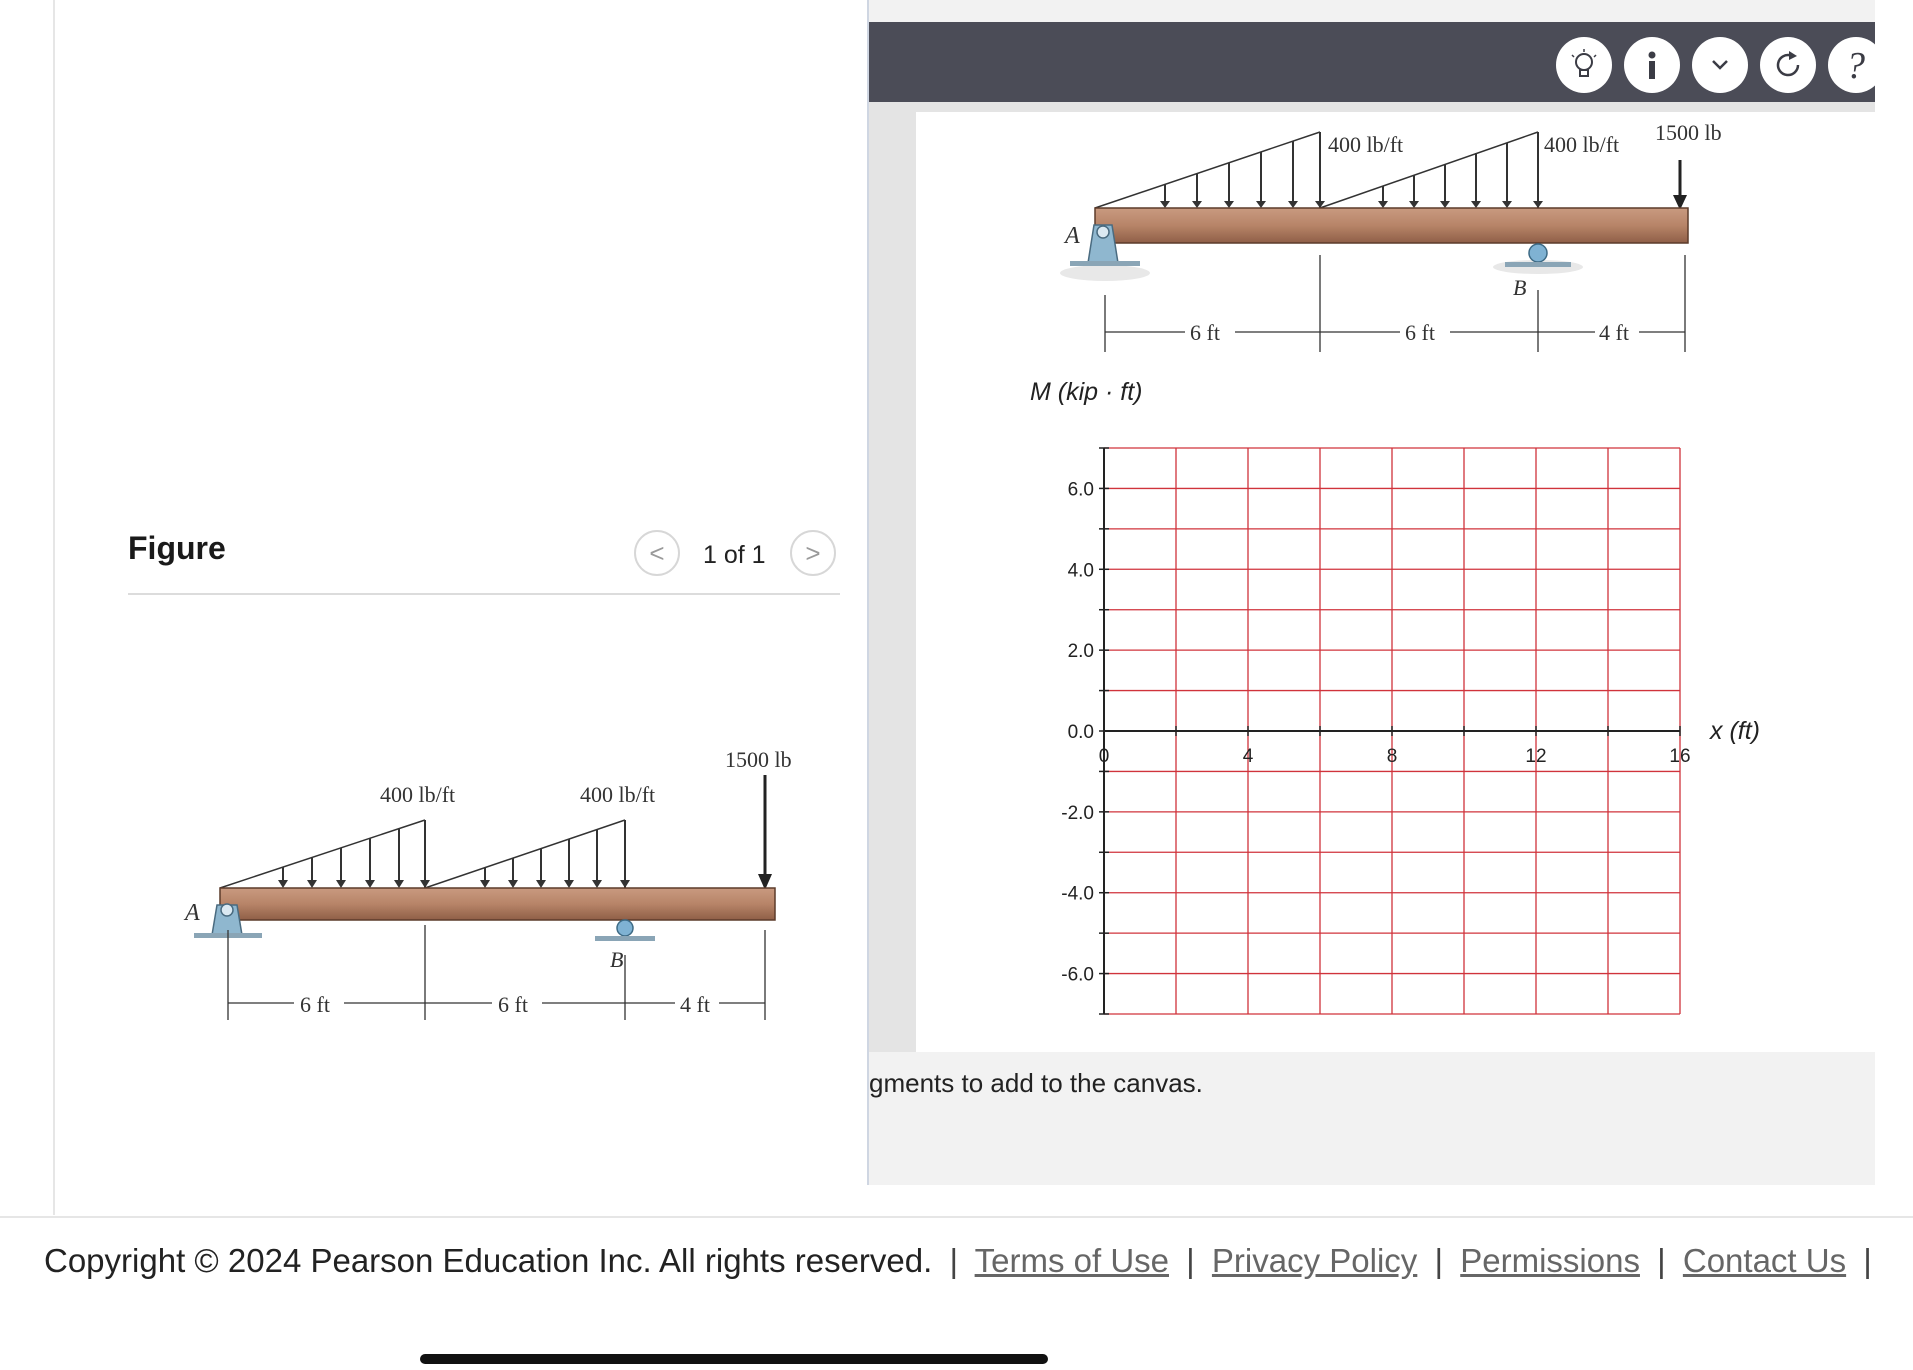  Describe the element at coordinates (1550, 1260) in the screenshot. I see `permissions-link: Permissions` at that location.